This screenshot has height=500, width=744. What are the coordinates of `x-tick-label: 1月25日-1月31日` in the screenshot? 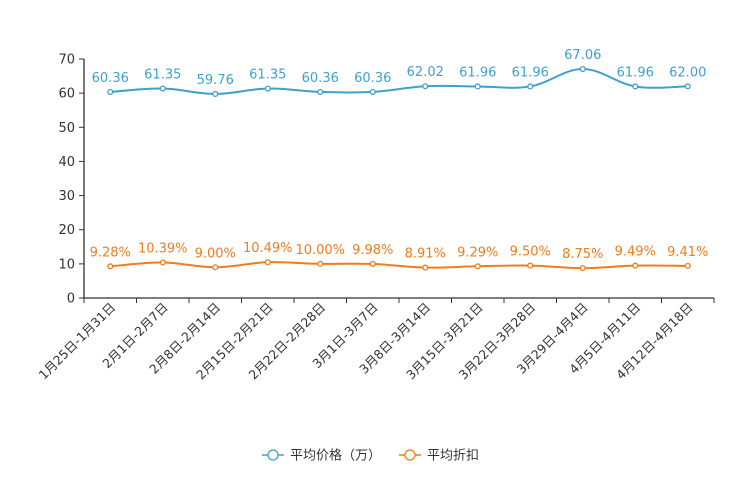 It's located at (76, 341).